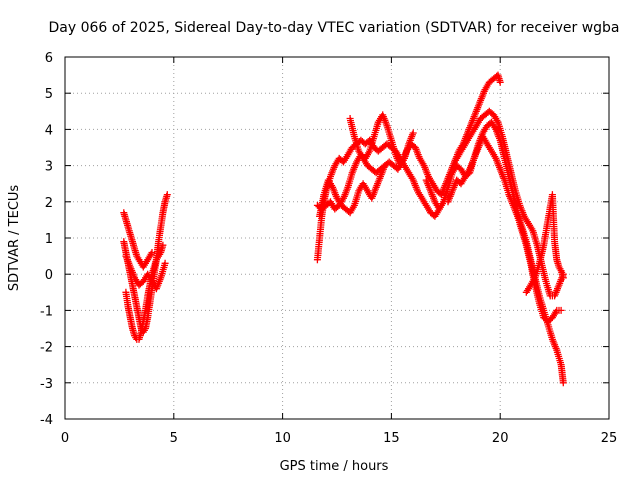  I want to click on series-arc-l, so click(544, 243).